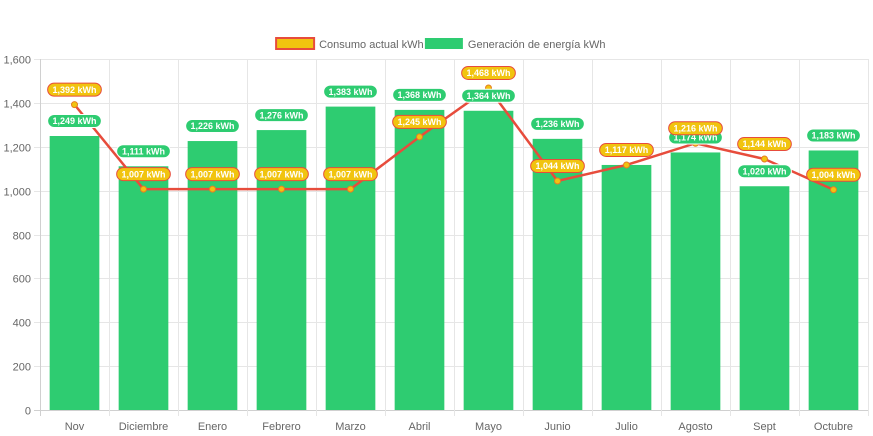  I want to click on legend-item-generacion: Generación de energía kWh, so click(515, 44).